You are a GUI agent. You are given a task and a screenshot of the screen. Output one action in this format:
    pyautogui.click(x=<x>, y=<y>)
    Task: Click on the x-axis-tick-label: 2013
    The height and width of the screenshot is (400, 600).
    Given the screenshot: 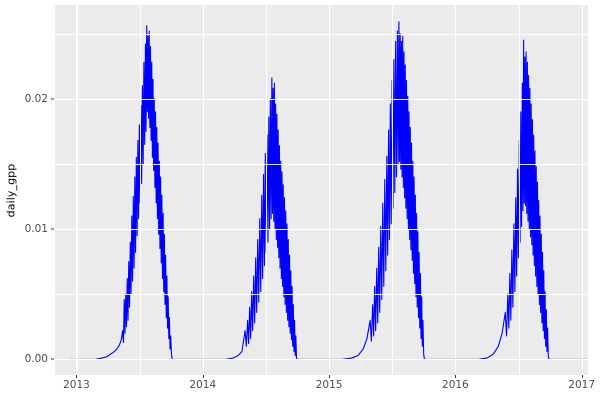 What is the action you would take?
    pyautogui.click(x=76, y=385)
    